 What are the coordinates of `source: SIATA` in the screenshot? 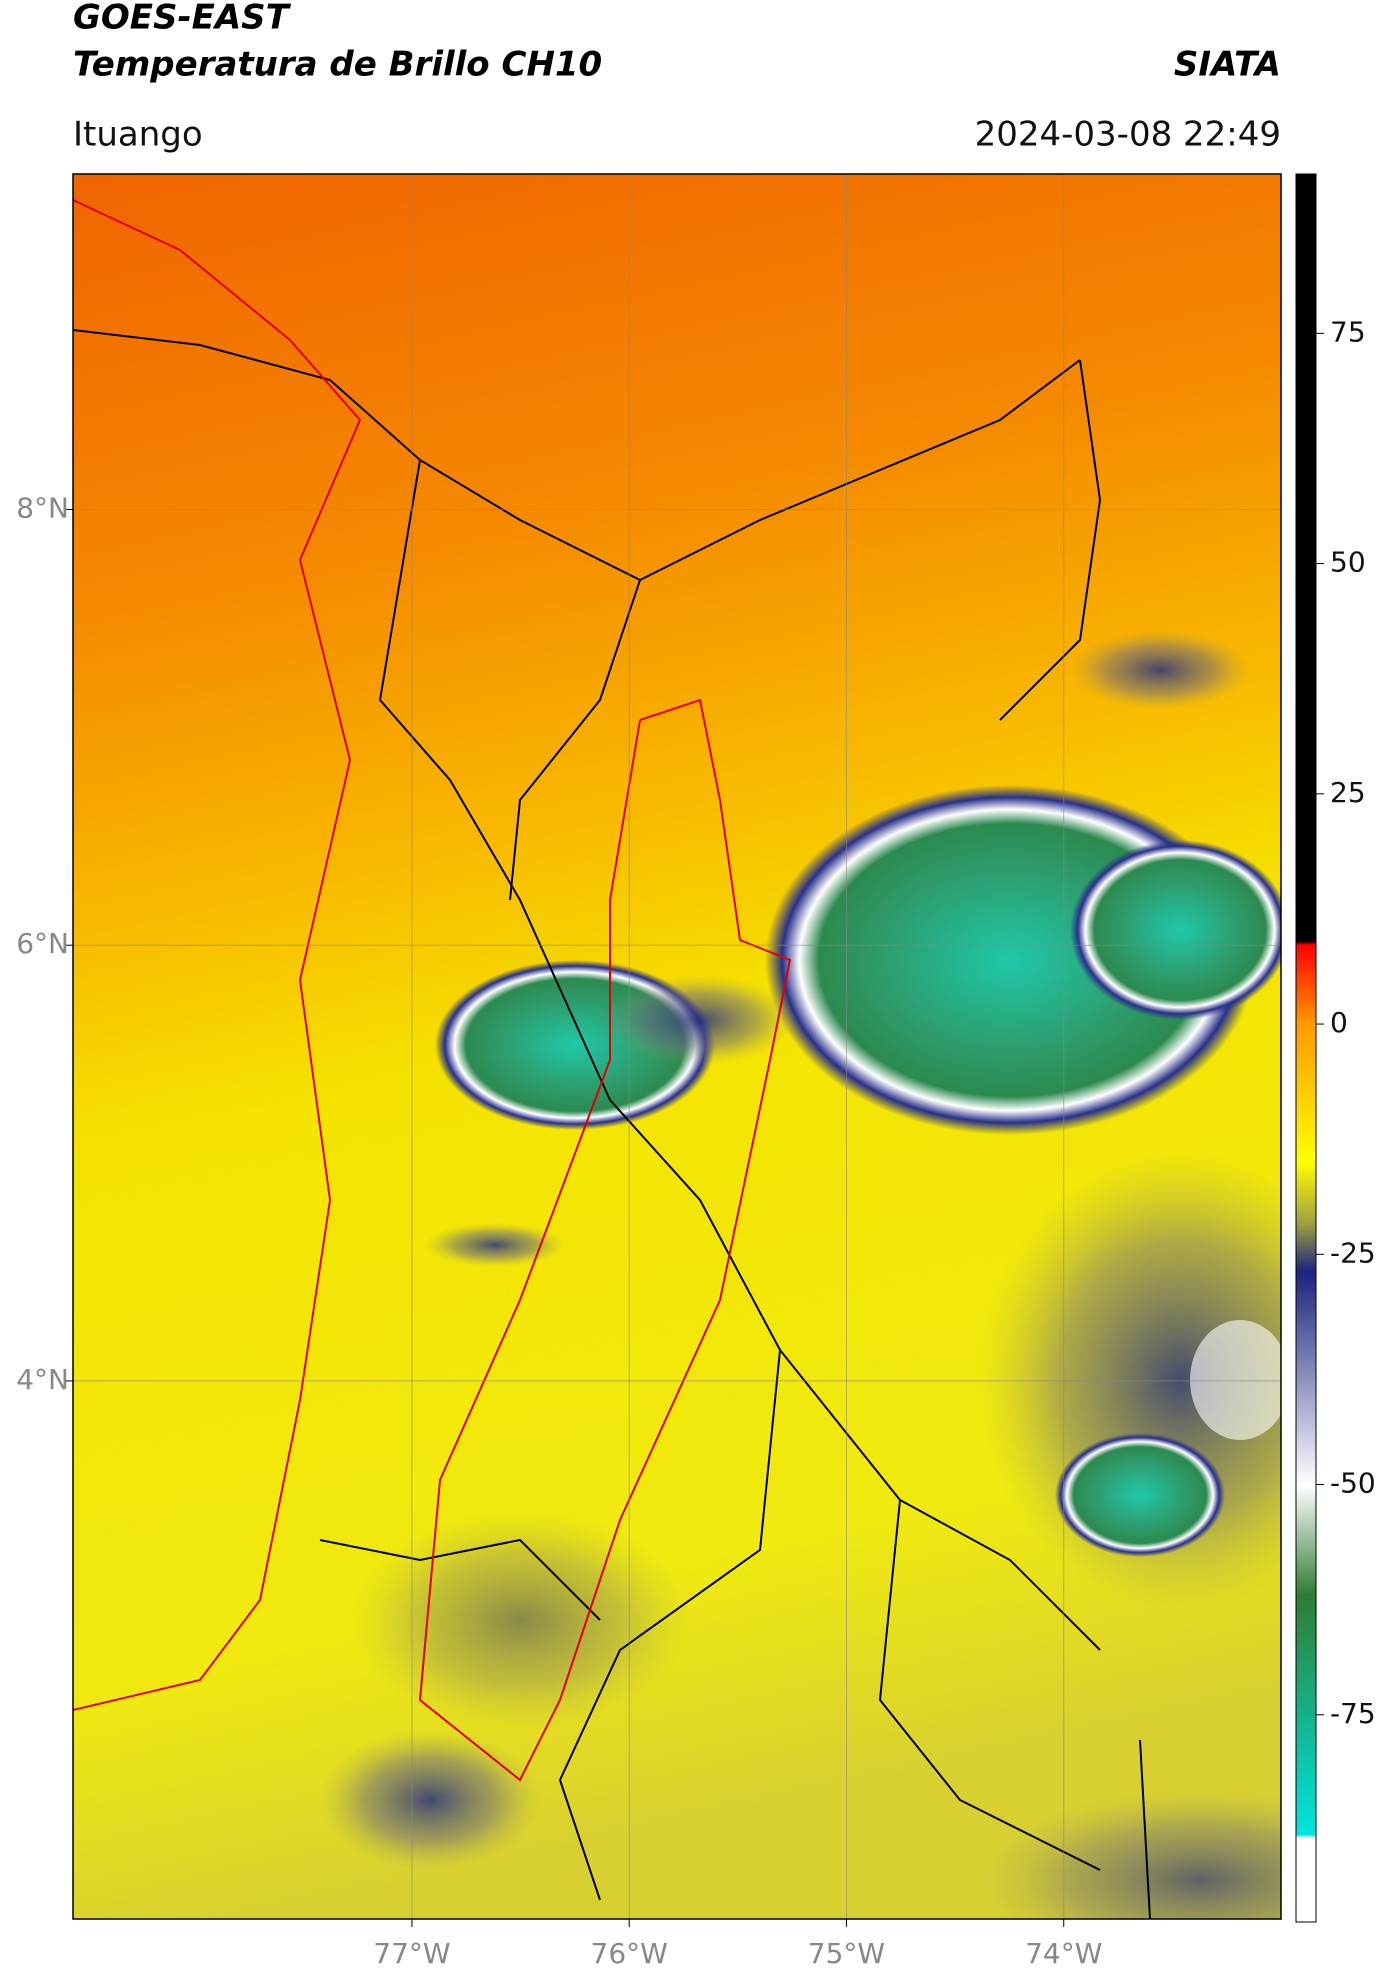 It's located at (1227, 65).